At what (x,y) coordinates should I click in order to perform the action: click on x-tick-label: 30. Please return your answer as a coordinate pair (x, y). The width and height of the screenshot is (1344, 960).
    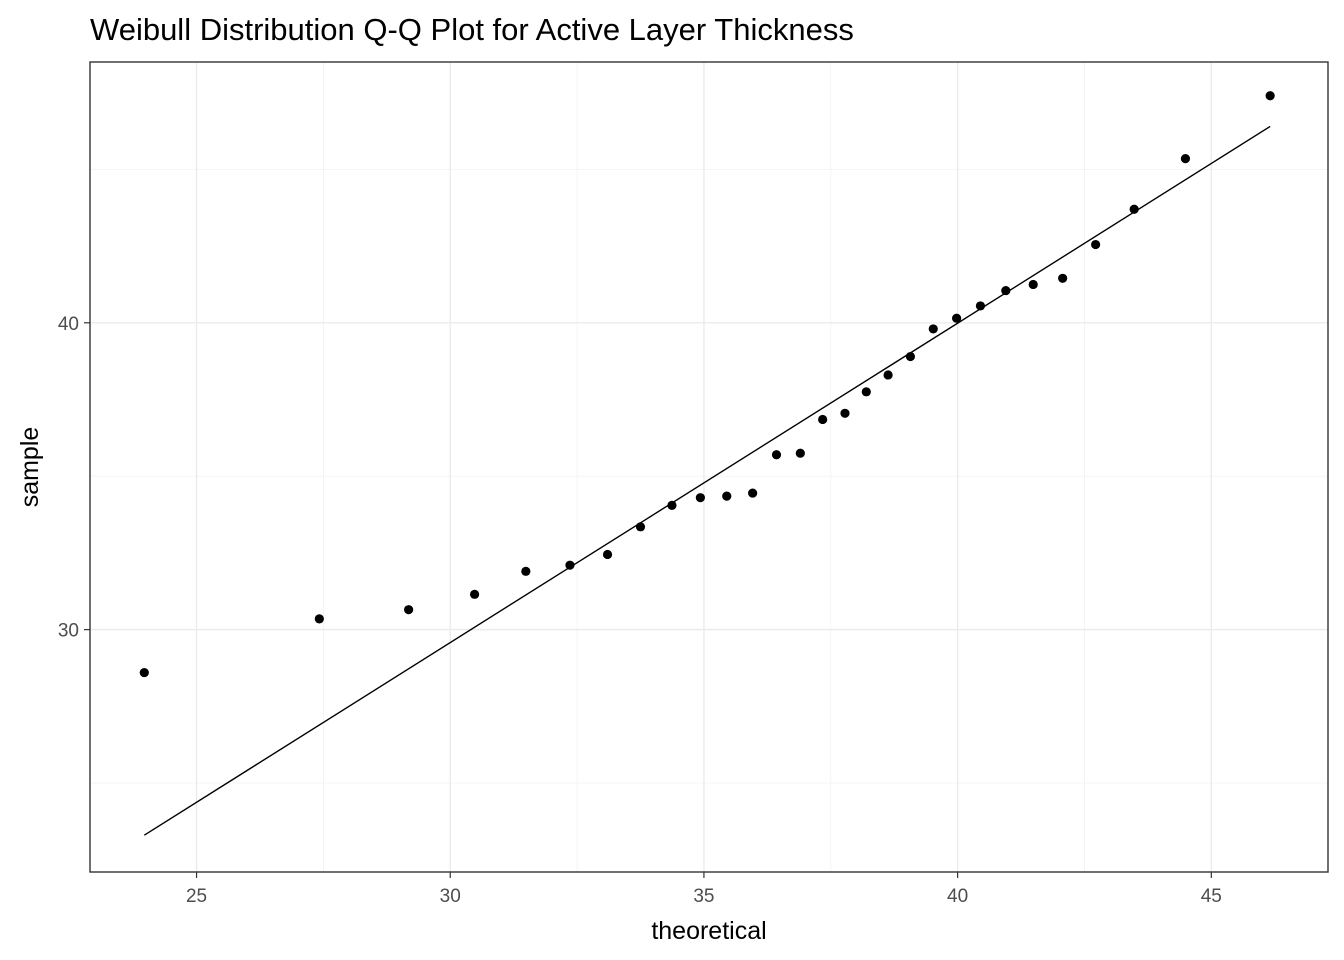
    Looking at the image, I should click on (450, 896).